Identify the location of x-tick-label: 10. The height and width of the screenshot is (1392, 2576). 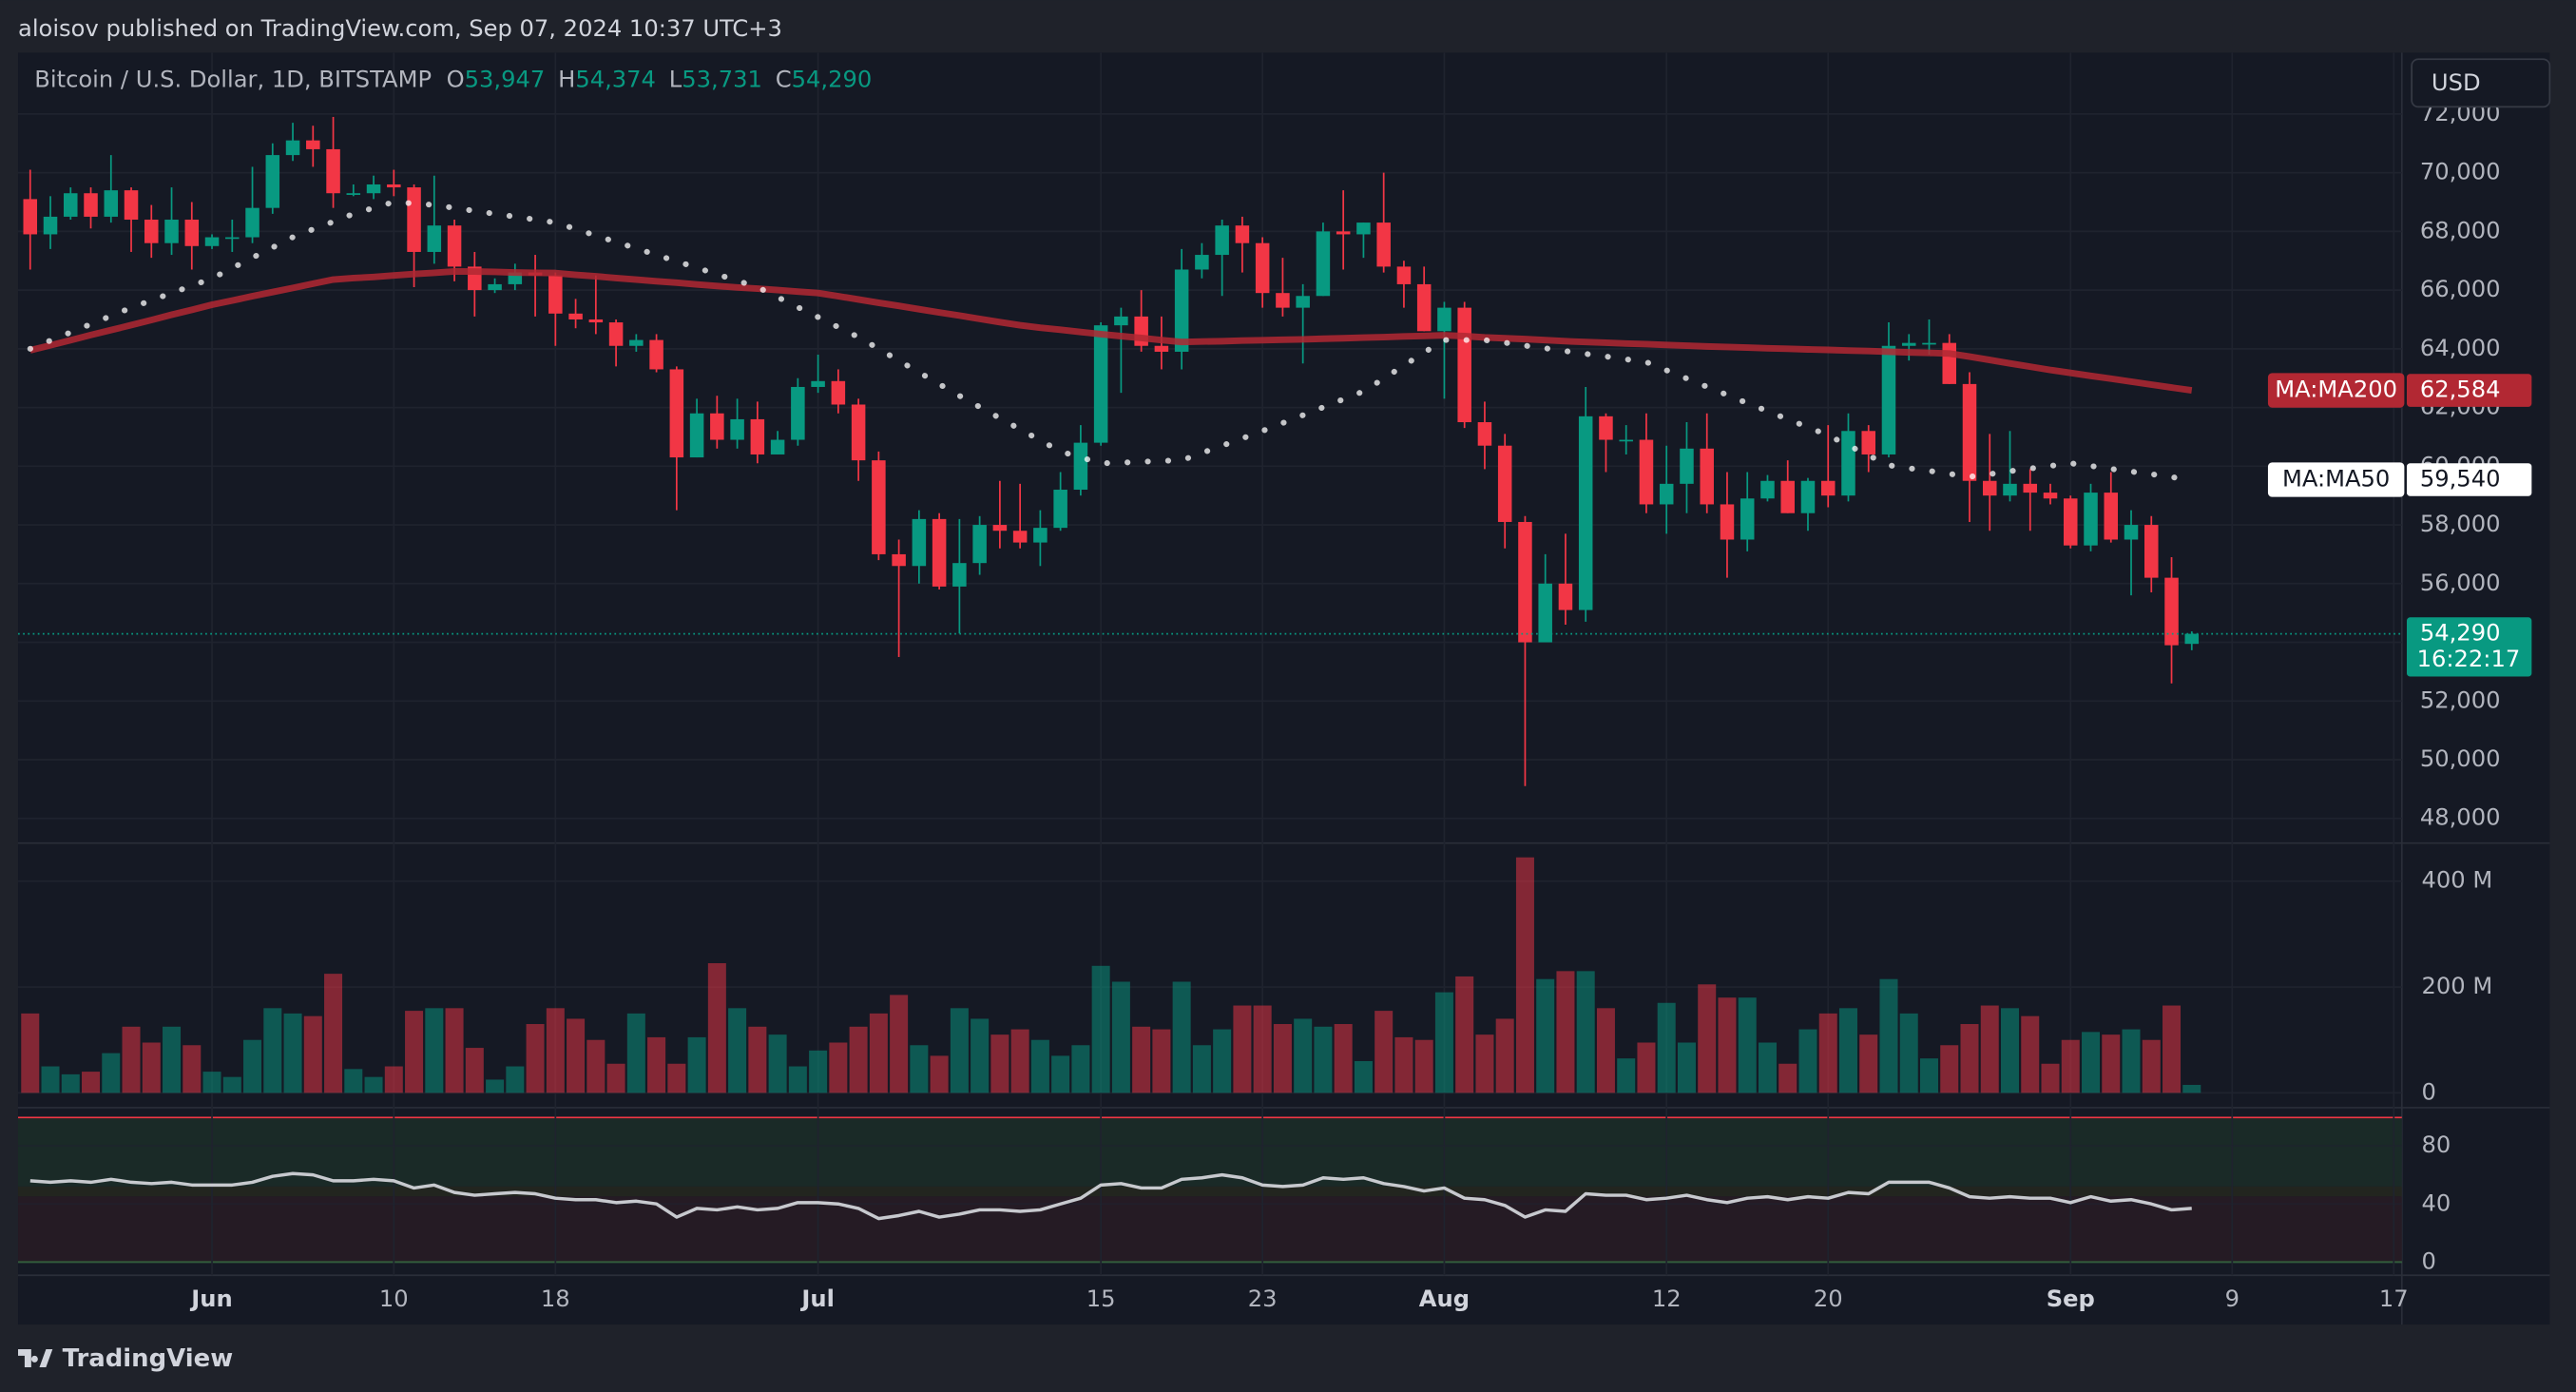
(394, 1299).